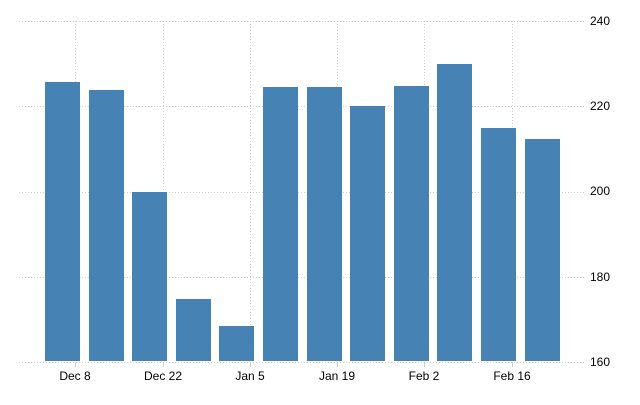 The height and width of the screenshot is (405, 640). What do you see at coordinates (600, 106) in the screenshot?
I see `y-tick-label: 220` at bounding box center [600, 106].